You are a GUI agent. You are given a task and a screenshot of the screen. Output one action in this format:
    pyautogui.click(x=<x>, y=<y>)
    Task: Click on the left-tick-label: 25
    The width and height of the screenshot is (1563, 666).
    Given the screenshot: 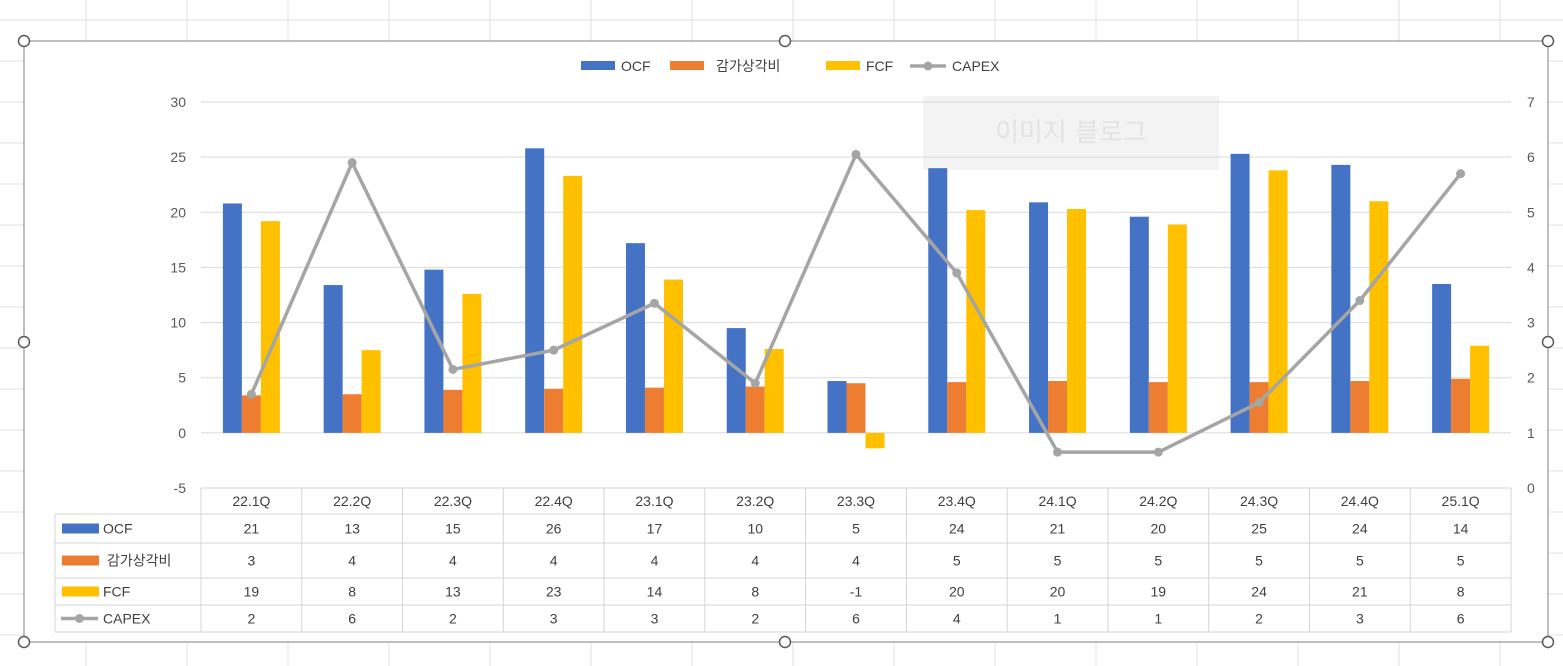 What is the action you would take?
    pyautogui.click(x=178, y=157)
    